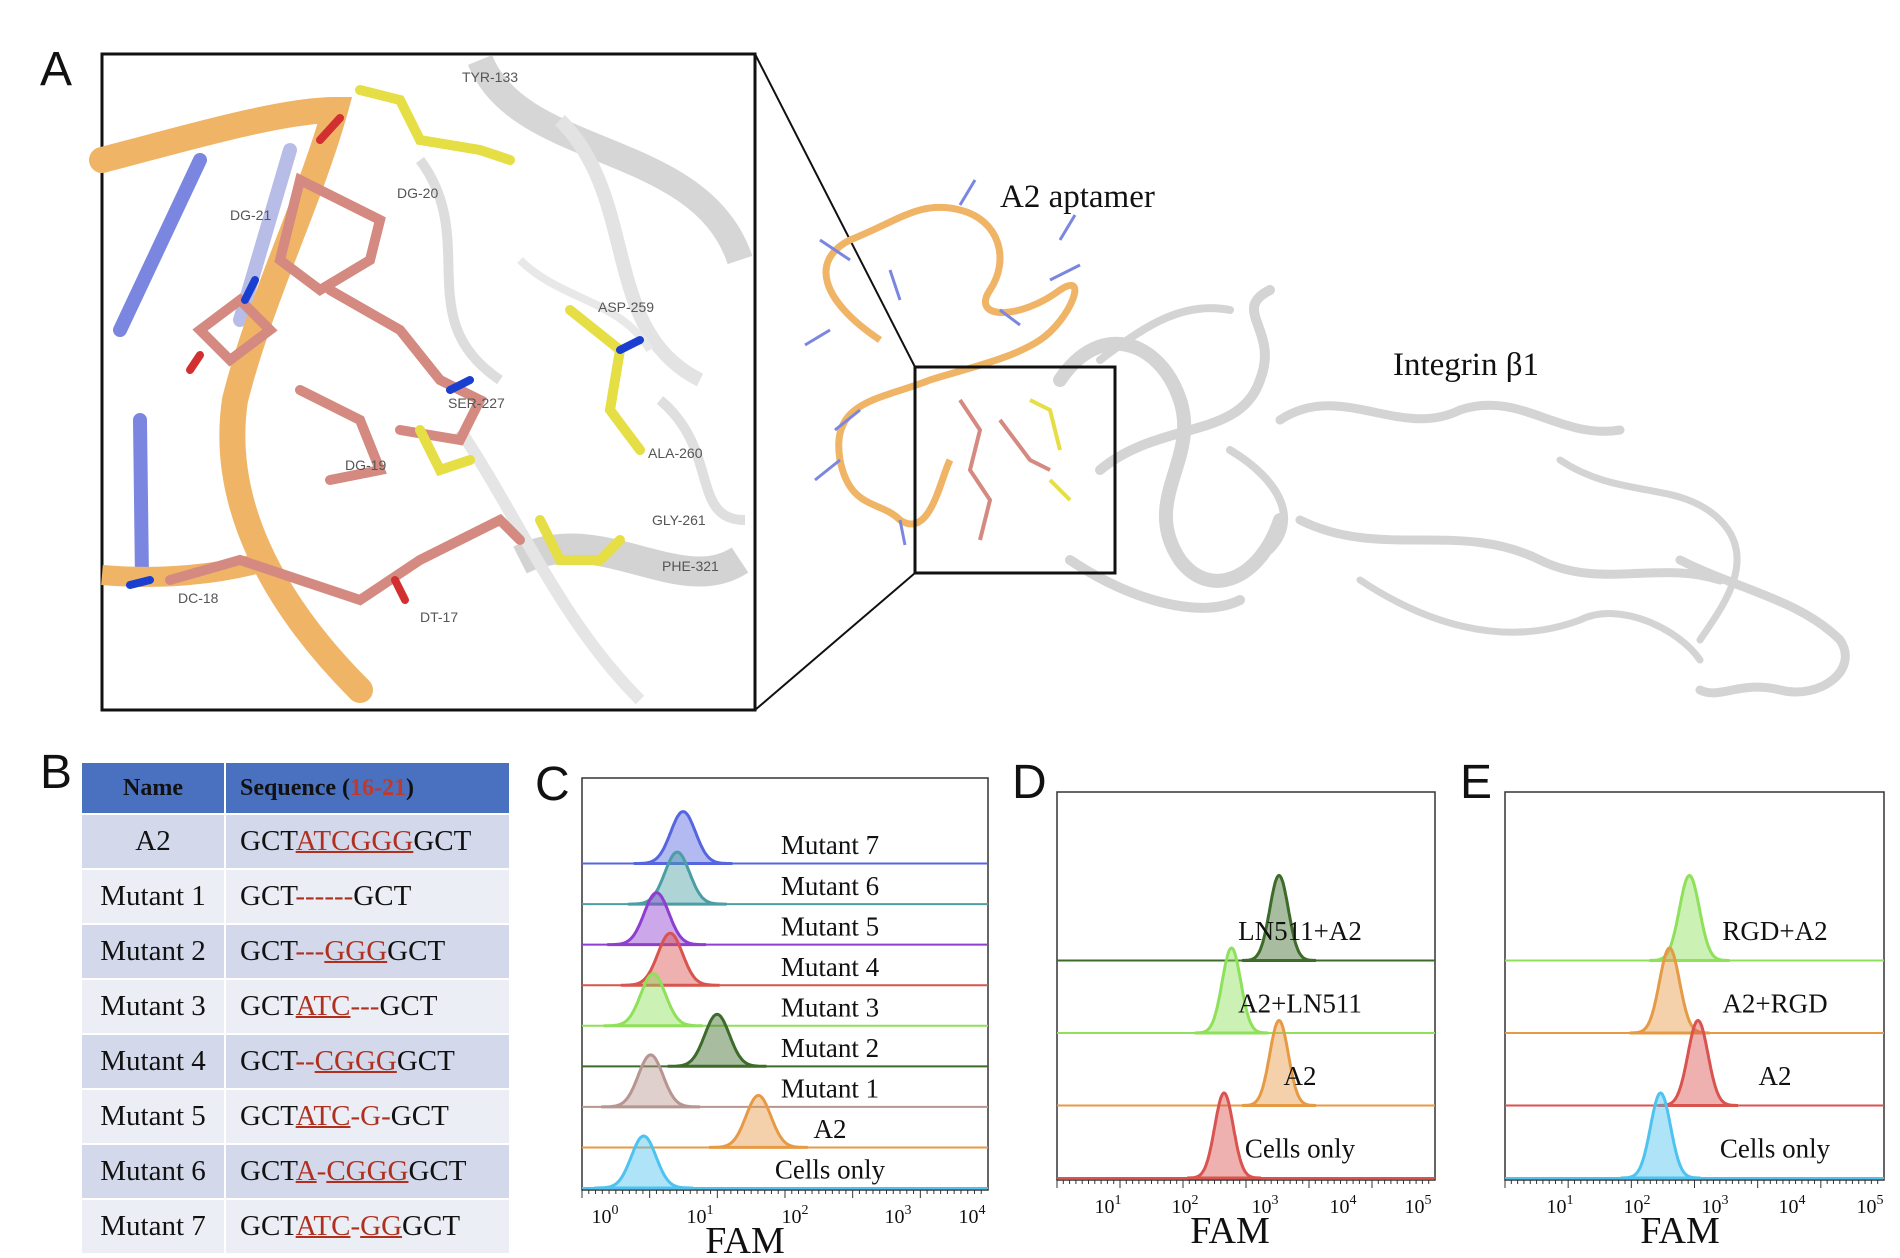 The width and height of the screenshot is (1900, 1258). I want to click on table-row: Mutant 1 GCT------GCT, so click(296, 896).